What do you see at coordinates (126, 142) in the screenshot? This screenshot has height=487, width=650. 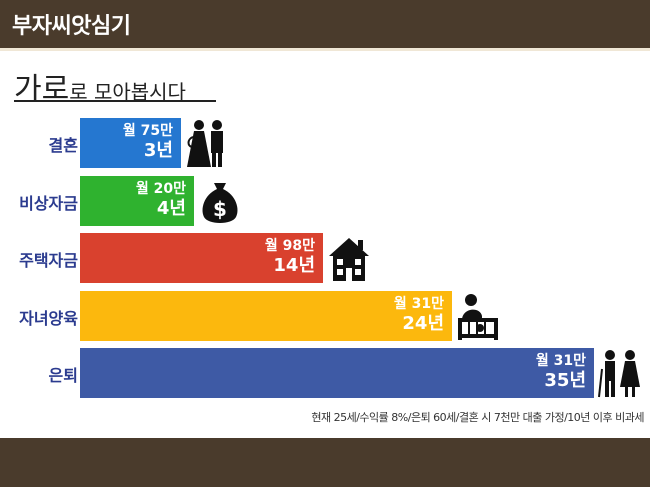 I see `bar-value-label: 월 75만 3년` at bounding box center [126, 142].